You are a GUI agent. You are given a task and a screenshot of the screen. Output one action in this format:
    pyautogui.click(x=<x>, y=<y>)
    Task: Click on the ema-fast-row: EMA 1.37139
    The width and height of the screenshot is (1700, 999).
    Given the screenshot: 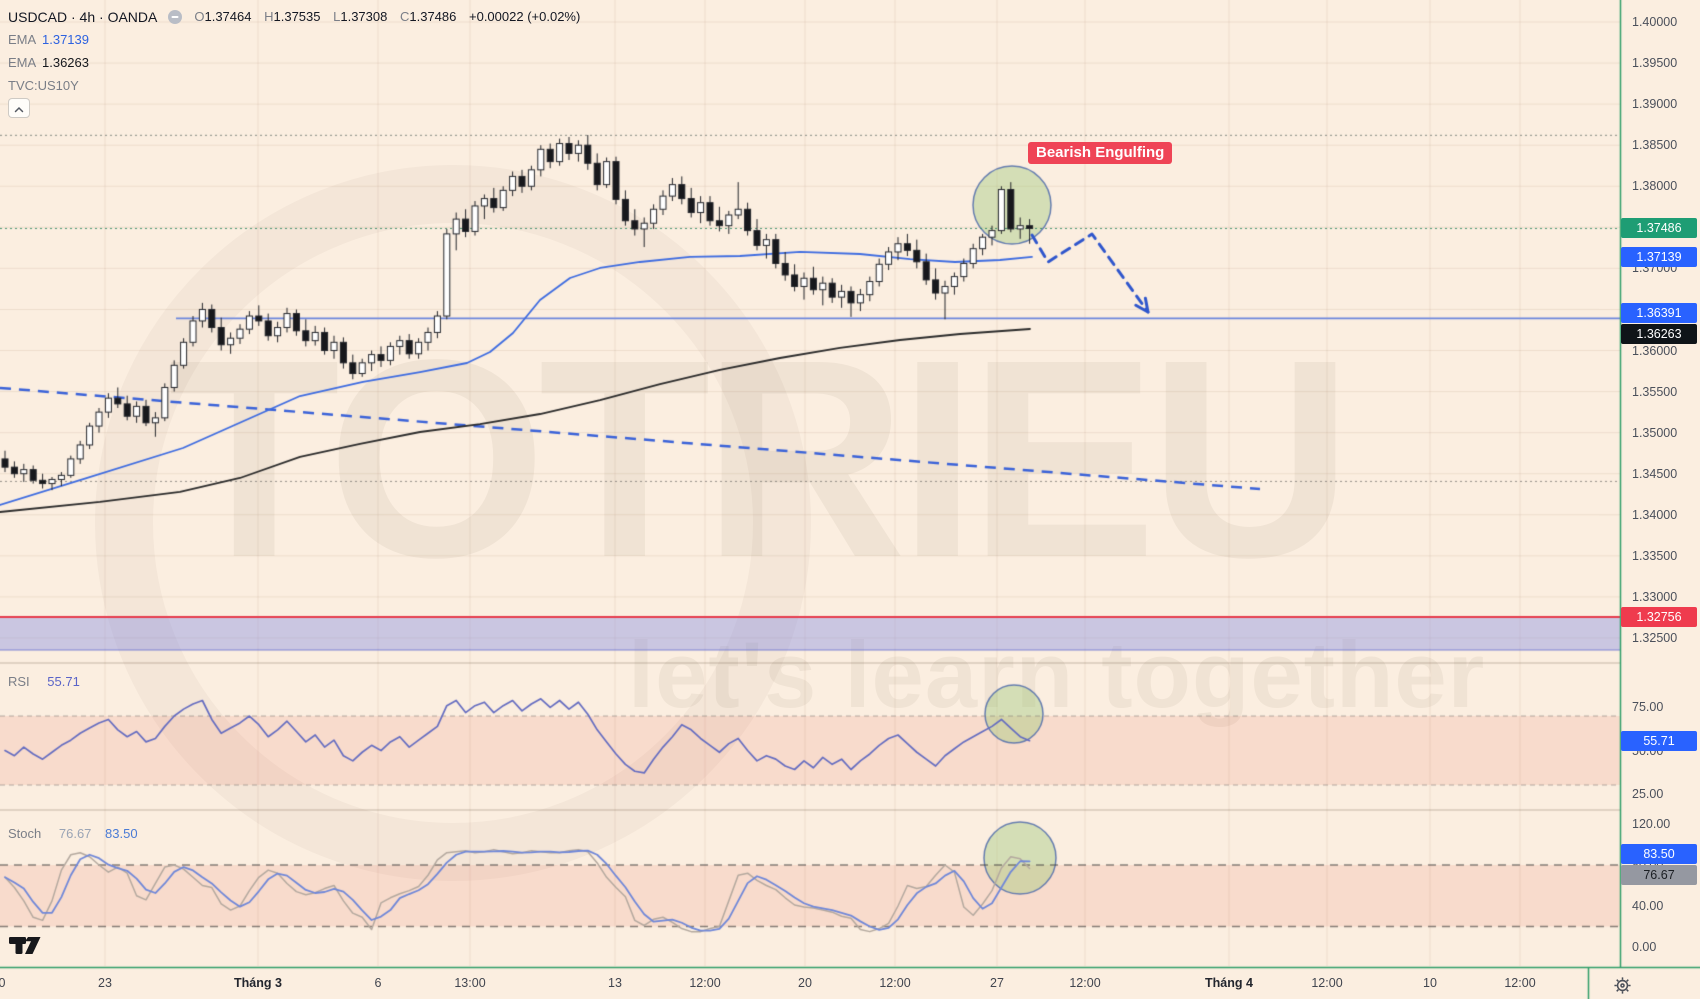 What is the action you would take?
    pyautogui.click(x=294, y=39)
    